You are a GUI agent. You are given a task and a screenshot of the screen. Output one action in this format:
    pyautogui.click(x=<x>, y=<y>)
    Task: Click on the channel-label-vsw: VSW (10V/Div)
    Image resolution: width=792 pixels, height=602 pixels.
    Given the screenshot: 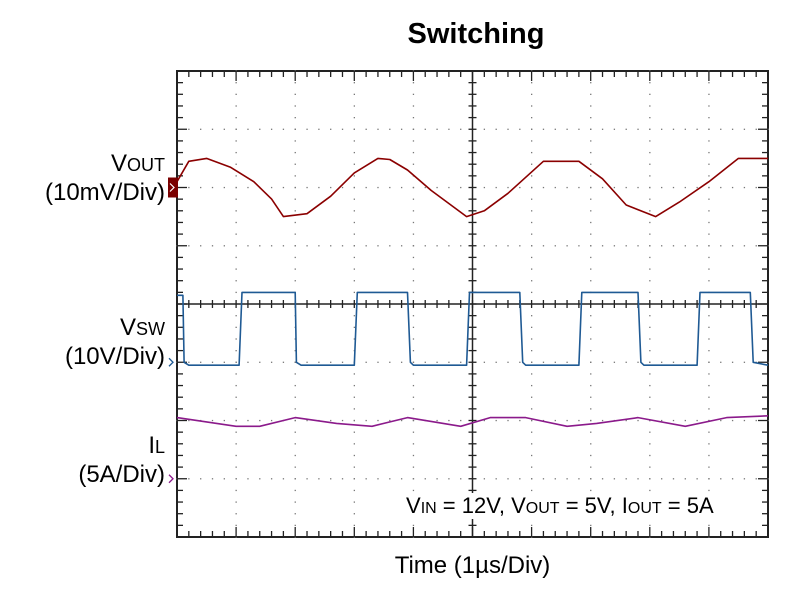 What is the action you would take?
    pyautogui.click(x=115, y=342)
    